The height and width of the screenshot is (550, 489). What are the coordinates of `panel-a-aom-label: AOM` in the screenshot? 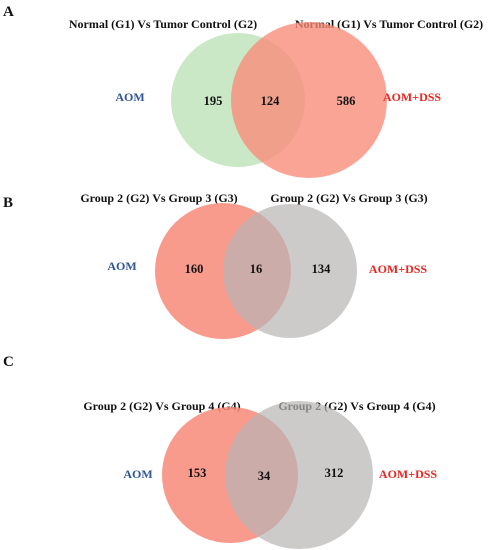 It's located at (129, 97).